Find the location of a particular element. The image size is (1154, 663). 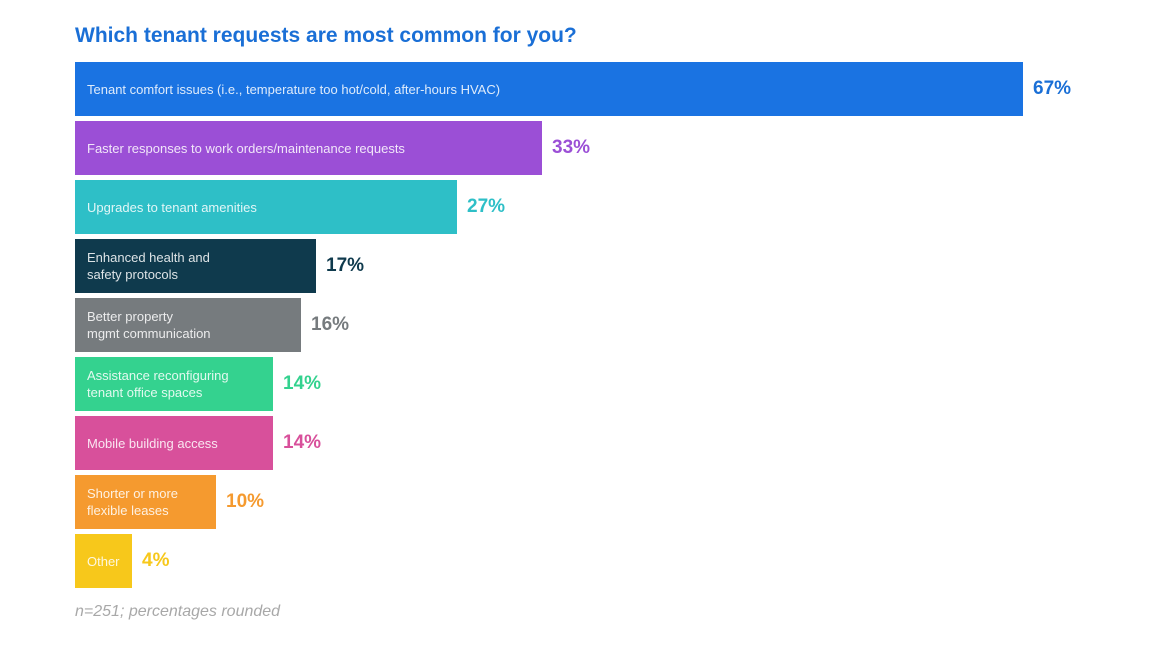

bar-category-label: Shorter or more flexible leases is located at coordinates (133, 502).